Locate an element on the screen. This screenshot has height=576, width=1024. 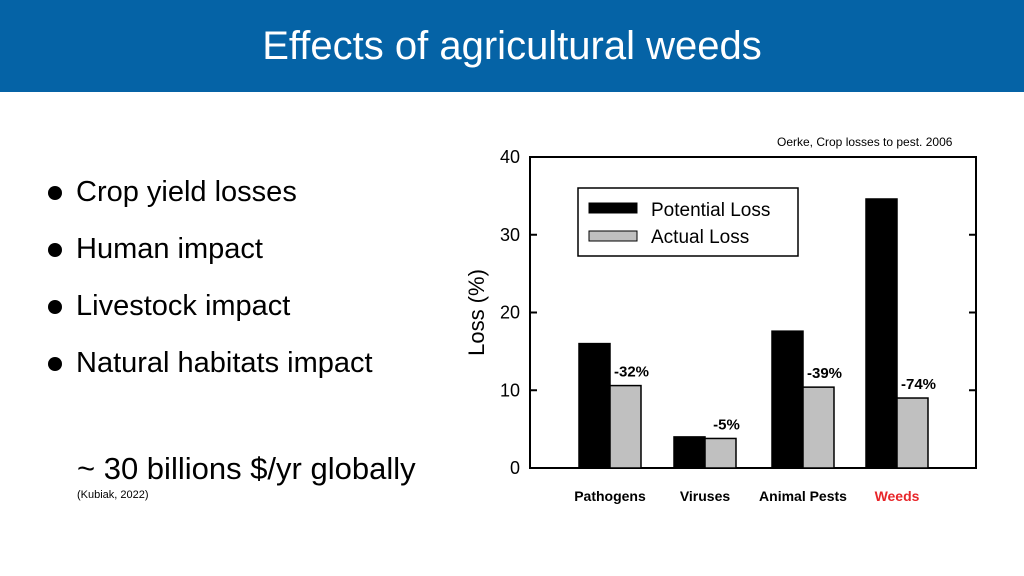
bar-change-label: -39% is located at coordinates (824, 373).